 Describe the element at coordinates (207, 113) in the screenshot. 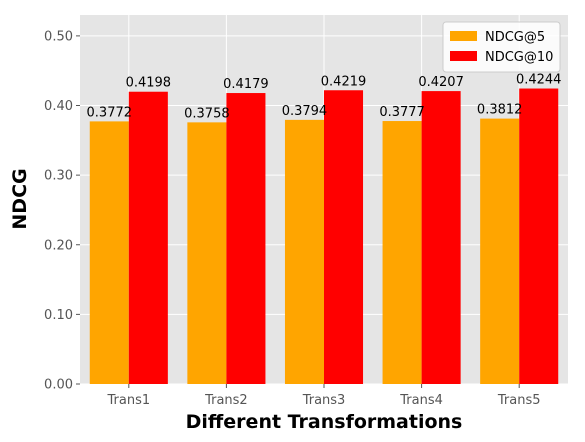

I see `data-label: 0.3758` at that location.